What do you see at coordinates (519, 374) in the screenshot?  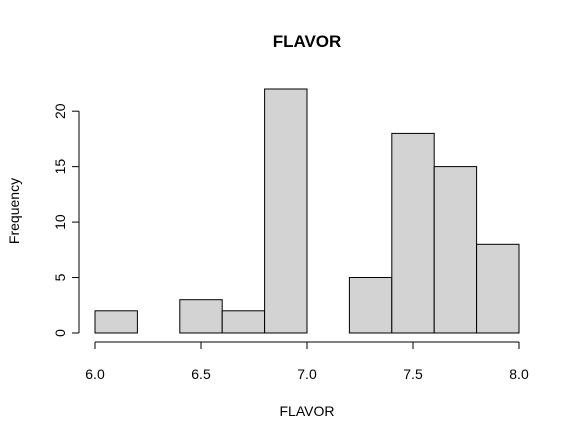 I see `x-tick-label-4: 8.0` at bounding box center [519, 374].